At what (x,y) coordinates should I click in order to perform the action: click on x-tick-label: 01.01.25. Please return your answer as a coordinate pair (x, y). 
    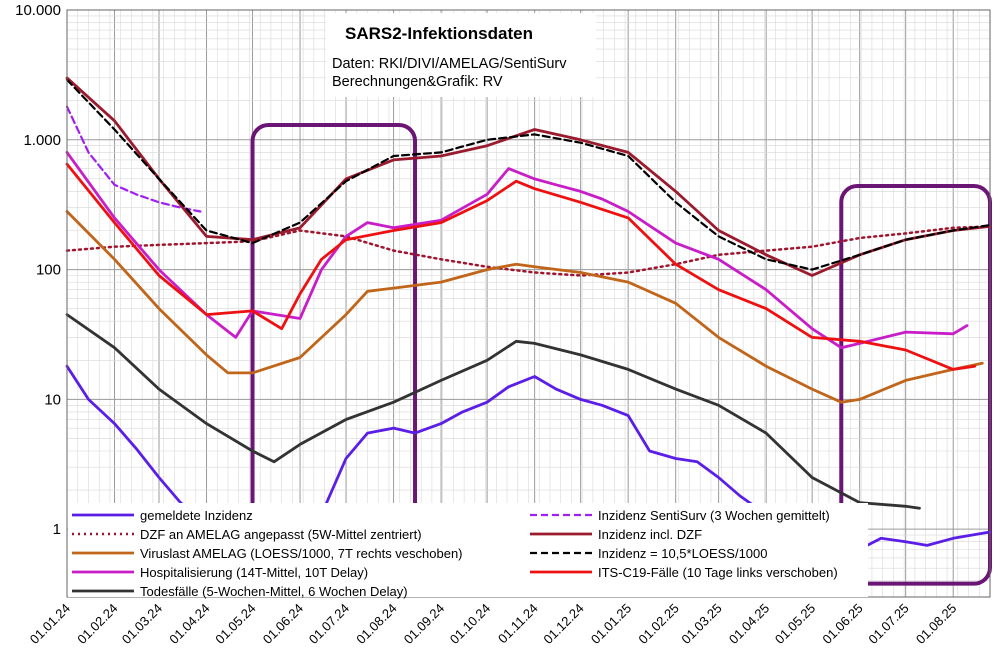
    Looking at the image, I should click on (611, 624).